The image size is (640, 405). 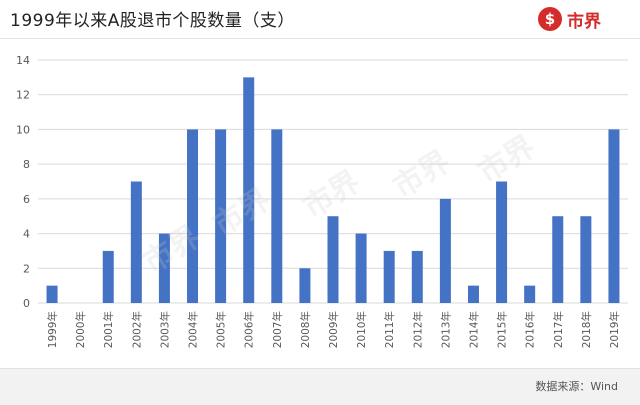 What do you see at coordinates (305, 329) in the screenshot?
I see `x-tick-label: 2008年` at bounding box center [305, 329].